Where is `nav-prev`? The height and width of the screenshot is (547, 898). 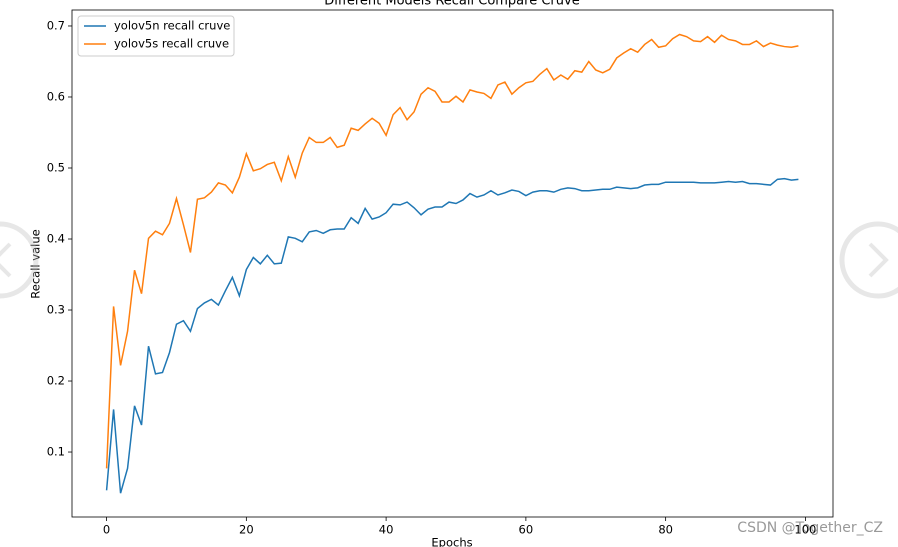 nav-prev is located at coordinates (19, 260).